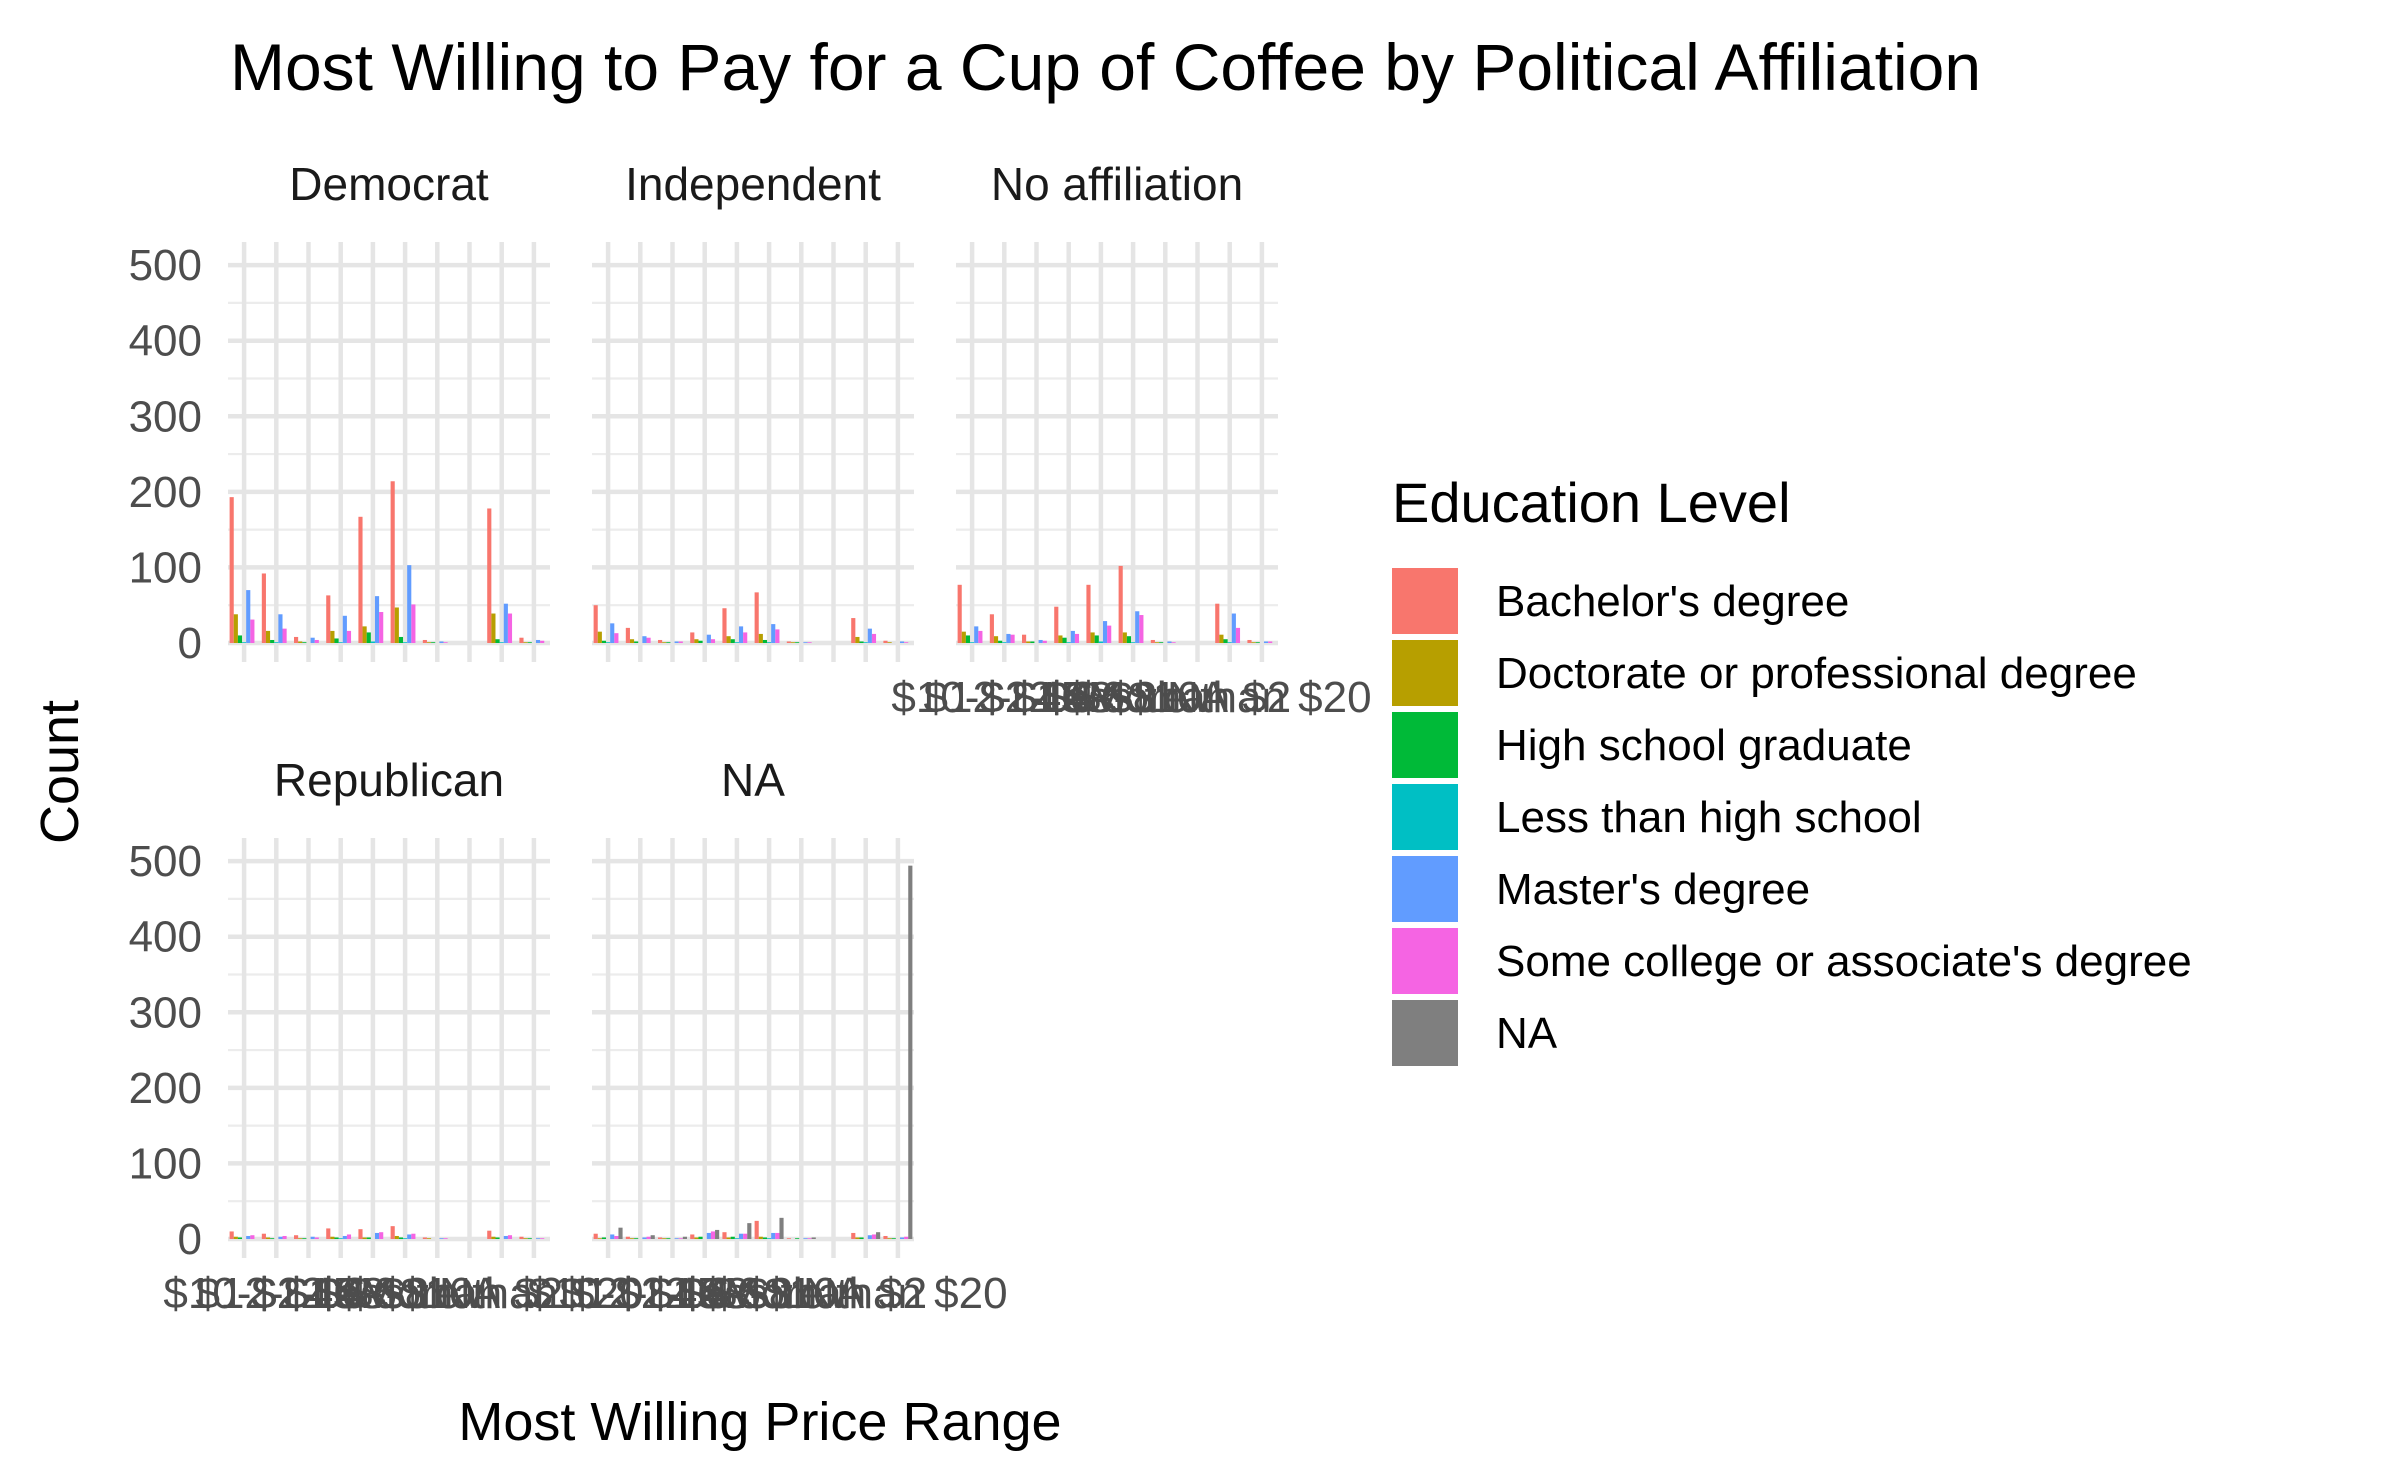  I want to click on bar-na-2-4-high-school-graduate, so click(668, 1238).